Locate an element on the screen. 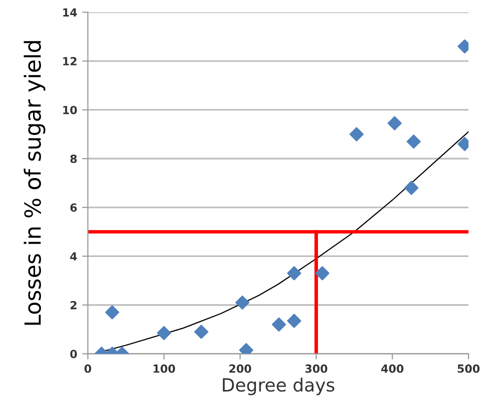  y-tick-label: 6 is located at coordinates (73, 207).